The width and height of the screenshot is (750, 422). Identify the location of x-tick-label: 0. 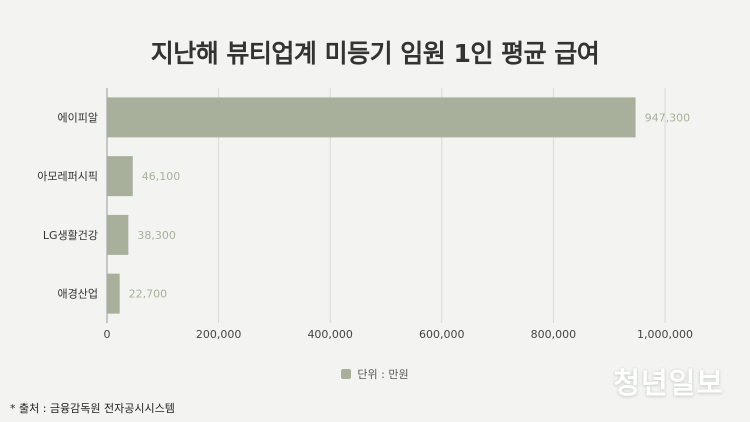
(107, 334).